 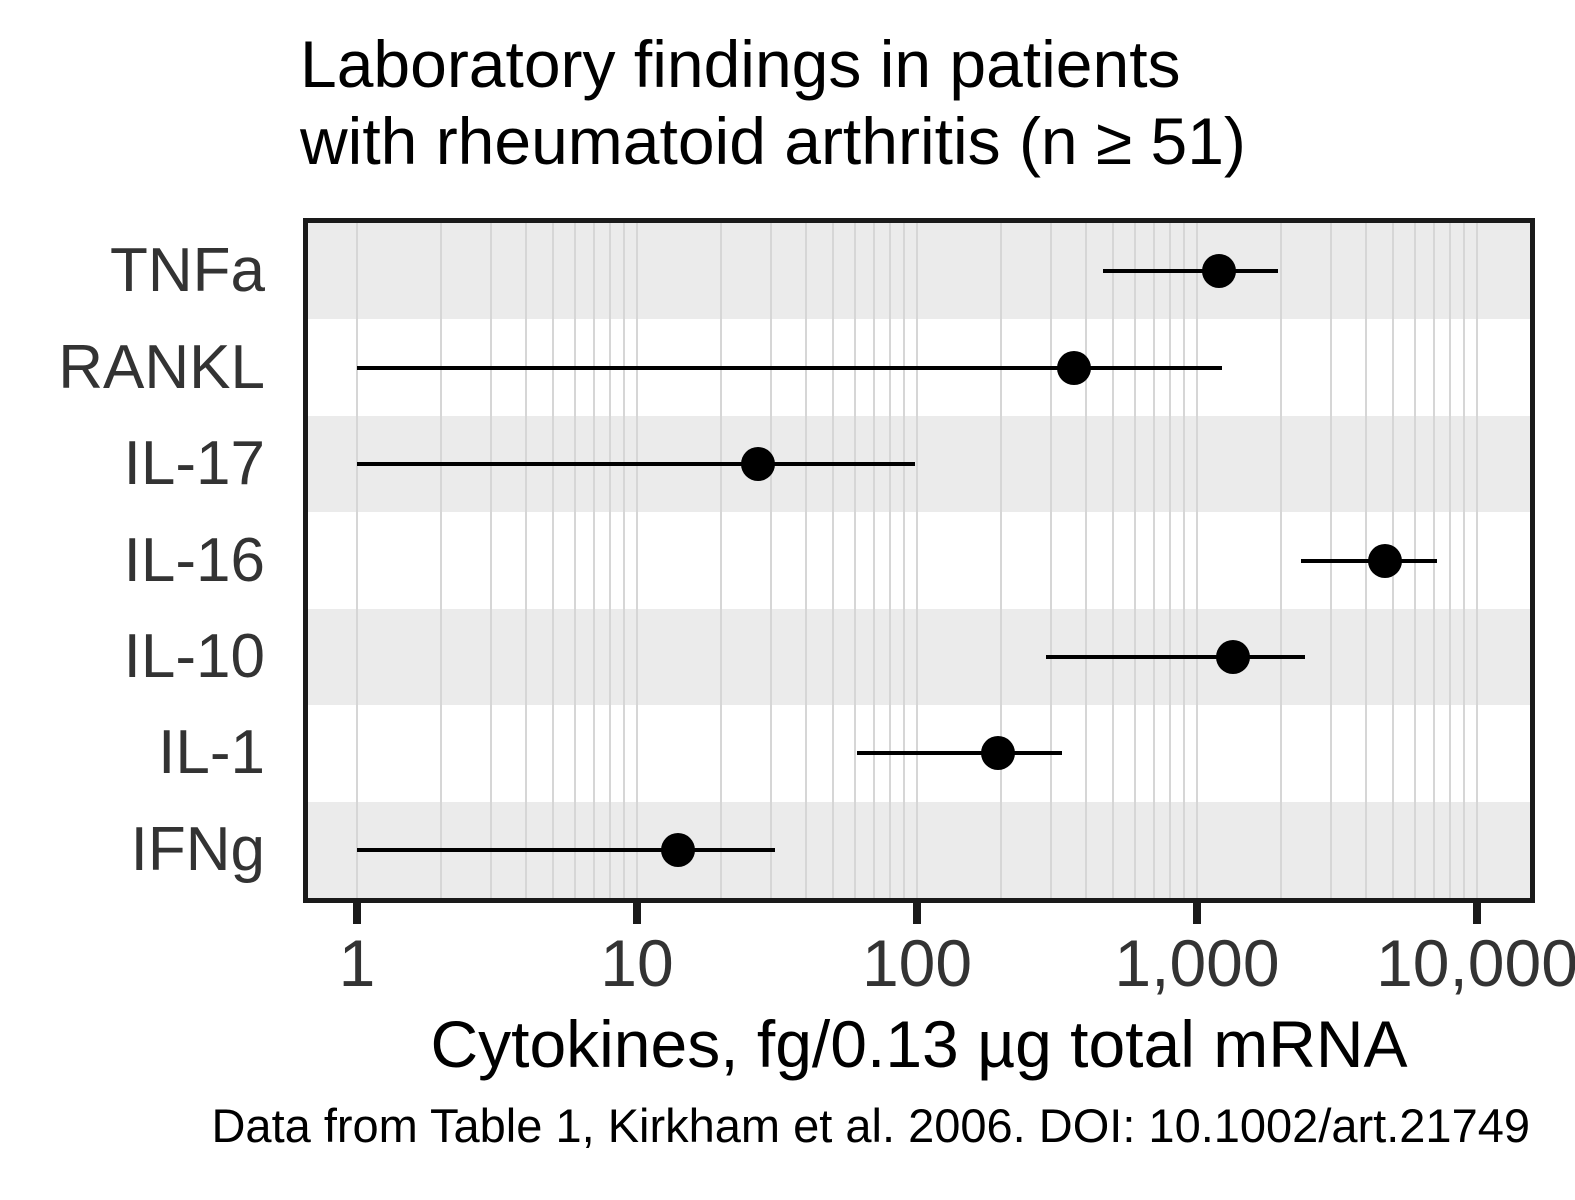 I want to click on y-axis-label: IL-17, so click(x=194, y=464).